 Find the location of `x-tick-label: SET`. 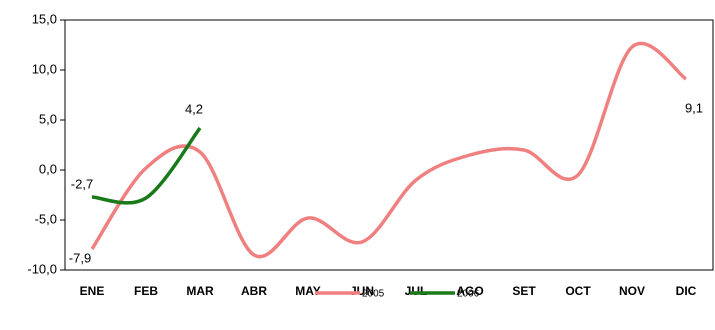

x-tick-label: SET is located at coordinates (524, 291).